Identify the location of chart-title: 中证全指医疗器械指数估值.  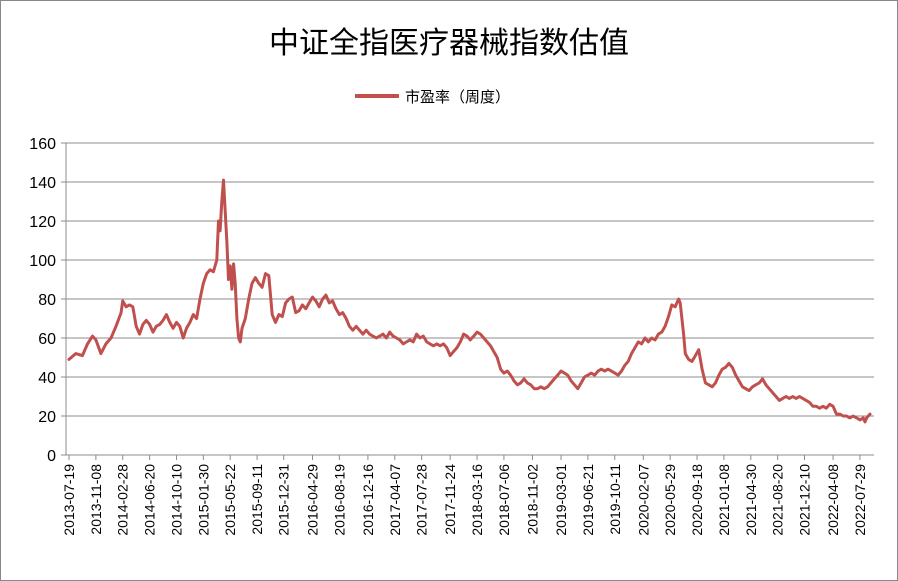
(449, 43).